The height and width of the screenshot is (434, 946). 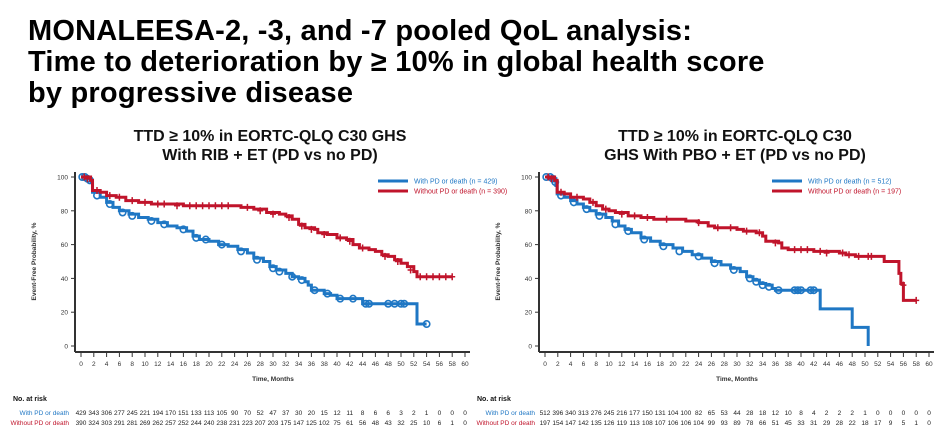 What do you see at coordinates (452, 423) in the screenshot?
I see `left-at-risk-value-without-pd: 1` at bounding box center [452, 423].